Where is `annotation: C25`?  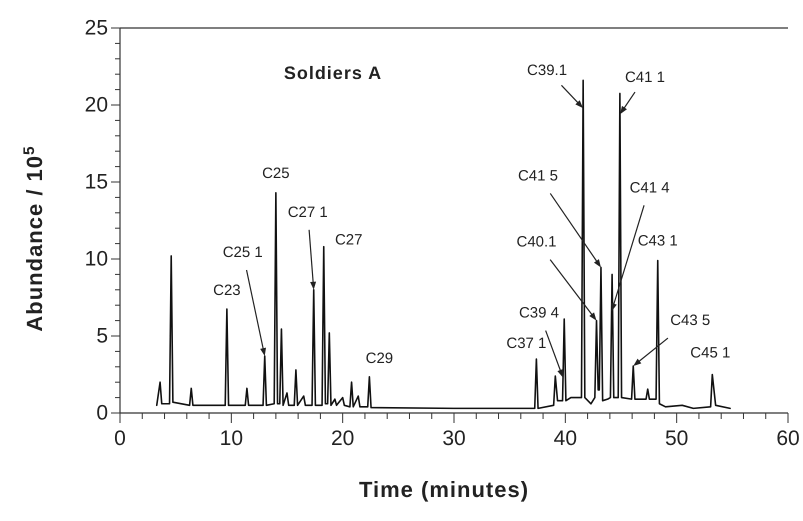 annotation: C25 is located at coordinates (276, 173).